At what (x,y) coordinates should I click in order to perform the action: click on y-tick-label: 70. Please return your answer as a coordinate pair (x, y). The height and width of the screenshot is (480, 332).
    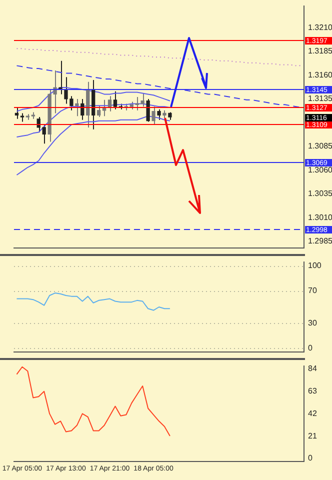
    Looking at the image, I should click on (313, 290).